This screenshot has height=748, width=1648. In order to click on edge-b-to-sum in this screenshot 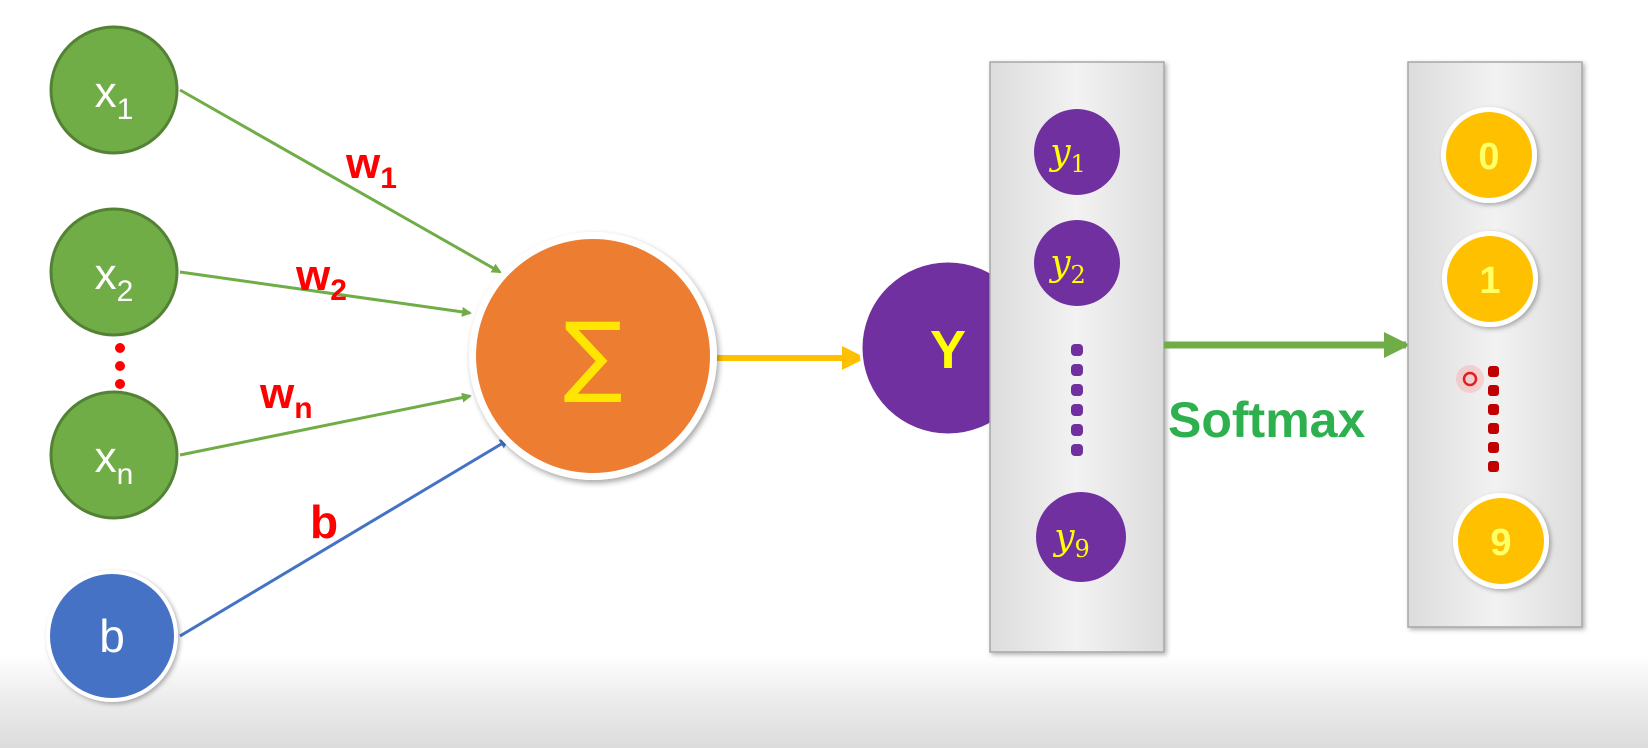, I will do `click(344, 538)`.